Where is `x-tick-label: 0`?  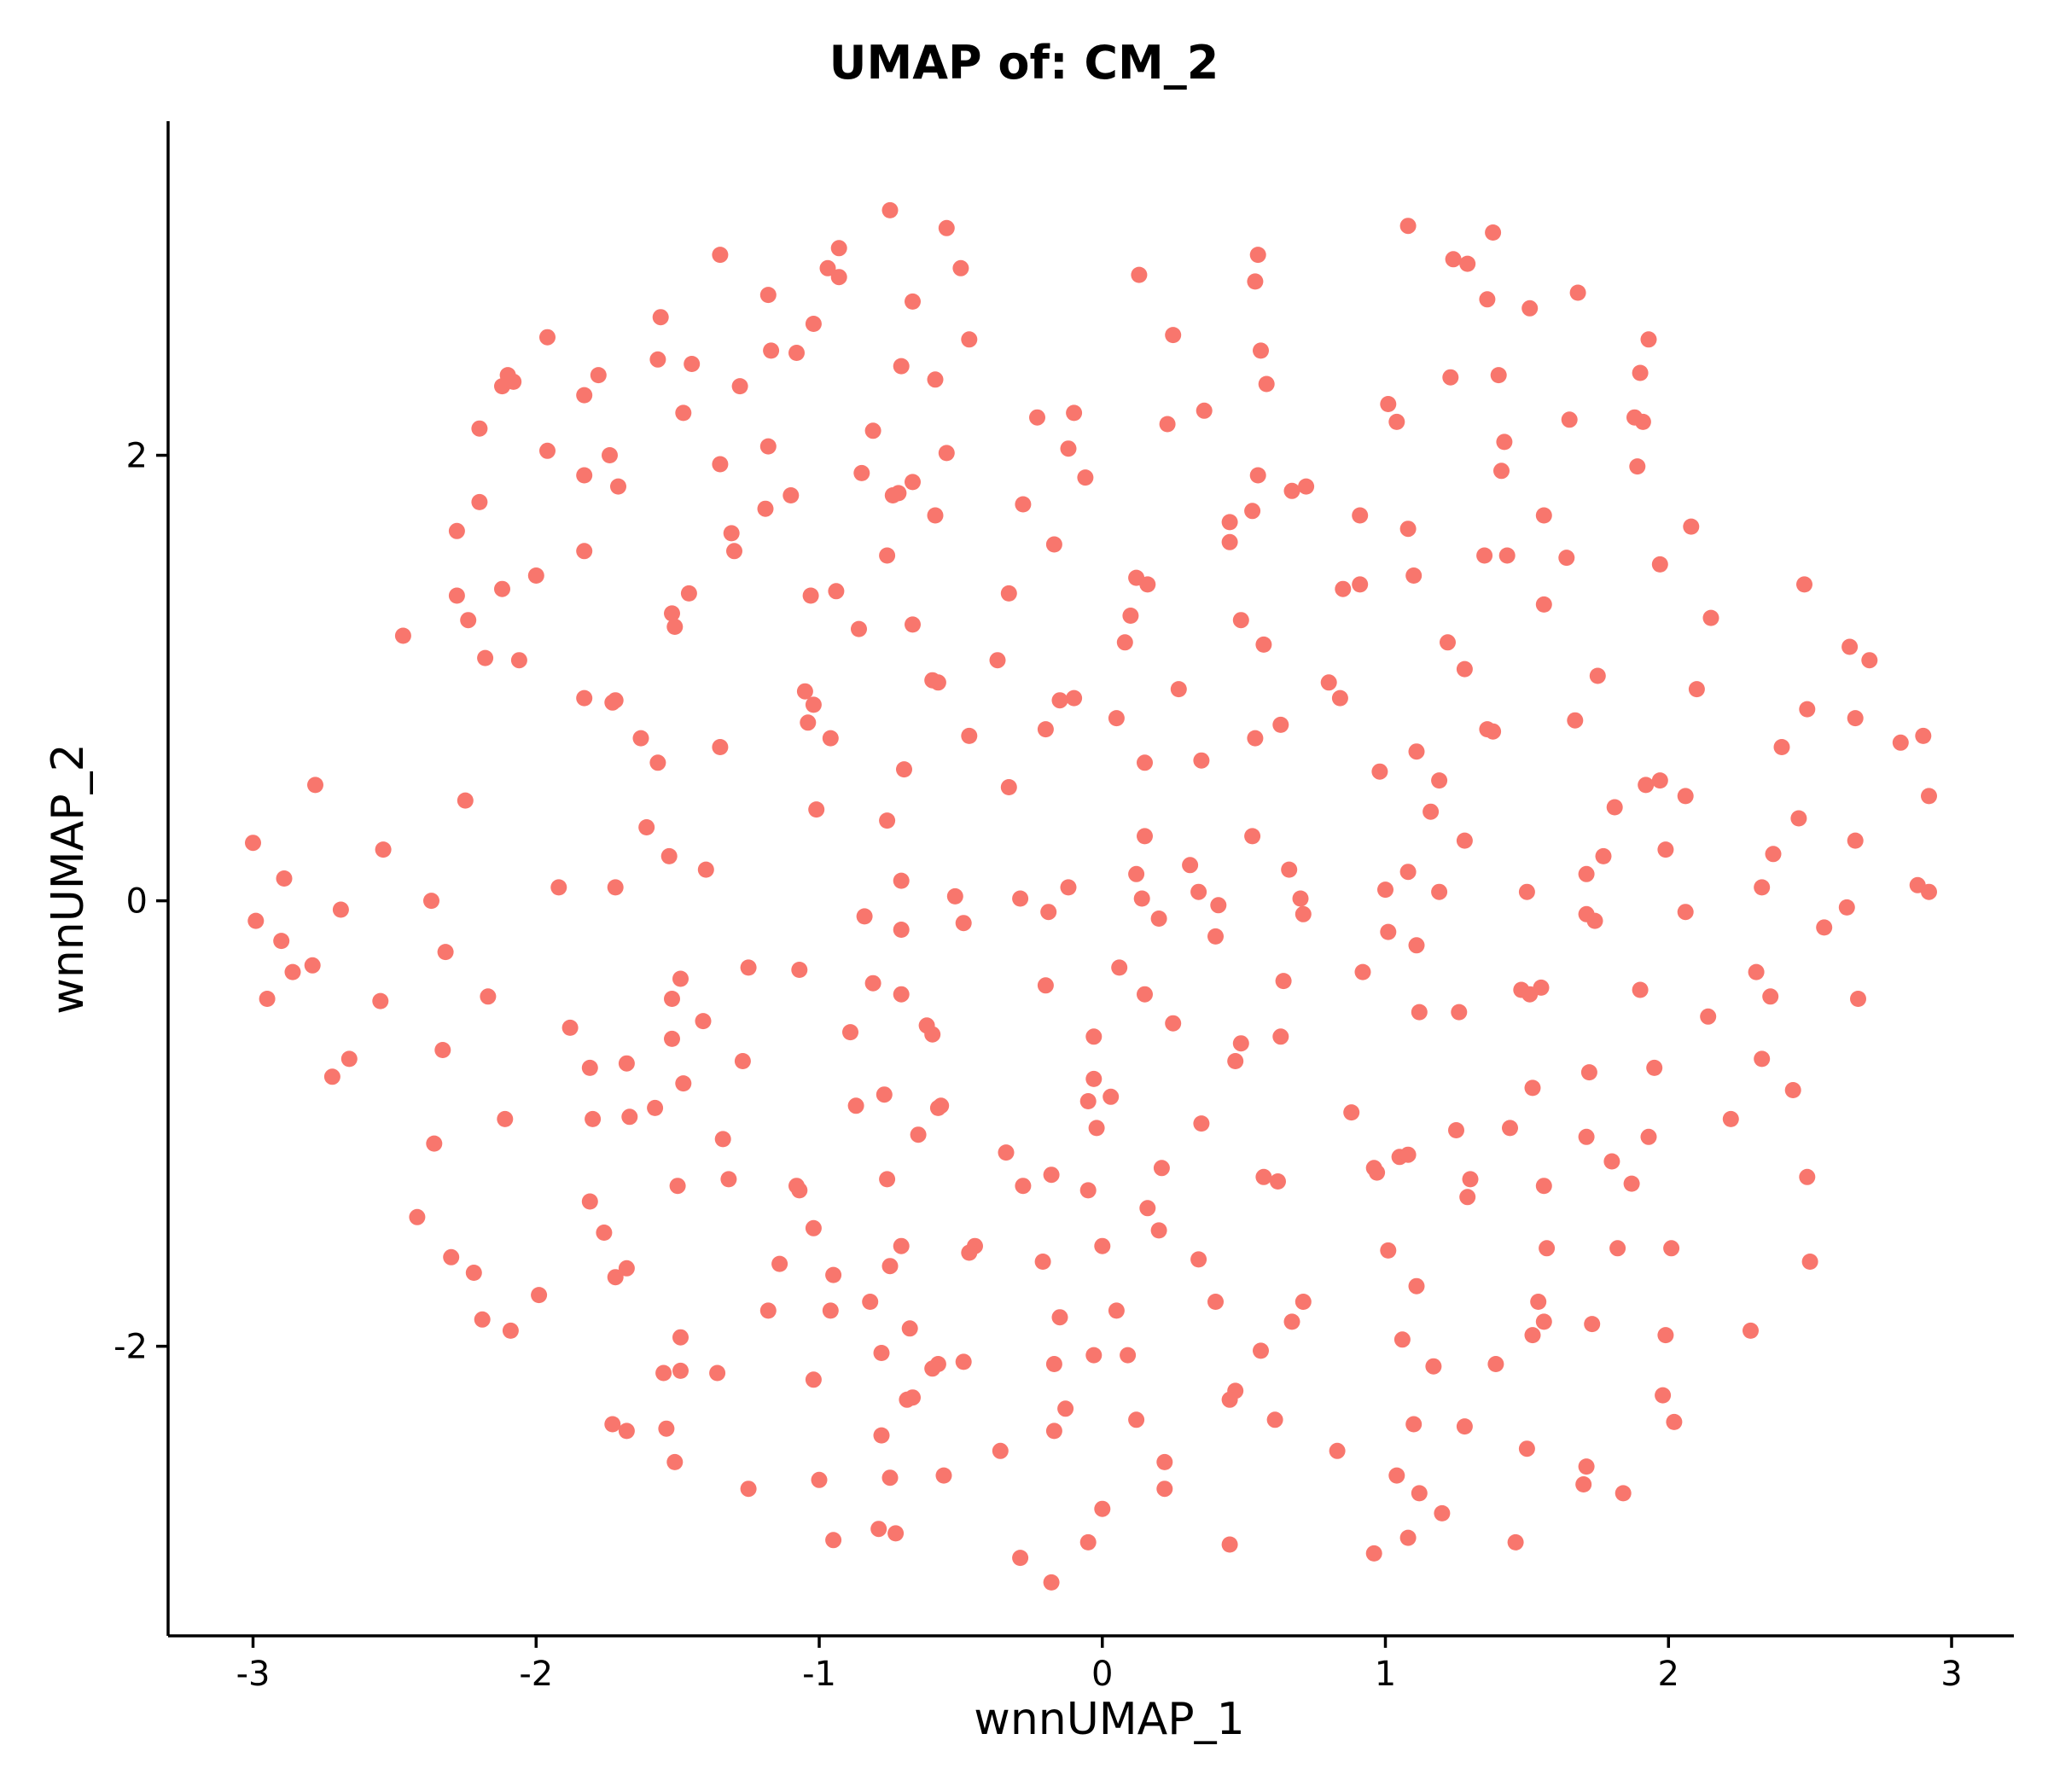 x-tick-label: 0 is located at coordinates (1102, 1674).